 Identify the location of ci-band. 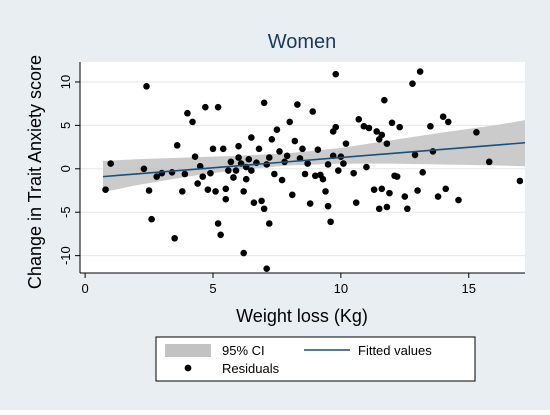
(314, 156).